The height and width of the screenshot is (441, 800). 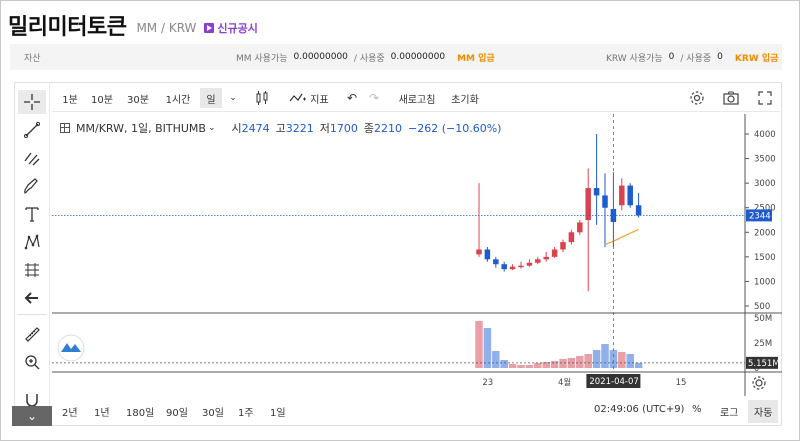 What do you see at coordinates (102, 100) in the screenshot?
I see `interval-10m: 10분` at bounding box center [102, 100].